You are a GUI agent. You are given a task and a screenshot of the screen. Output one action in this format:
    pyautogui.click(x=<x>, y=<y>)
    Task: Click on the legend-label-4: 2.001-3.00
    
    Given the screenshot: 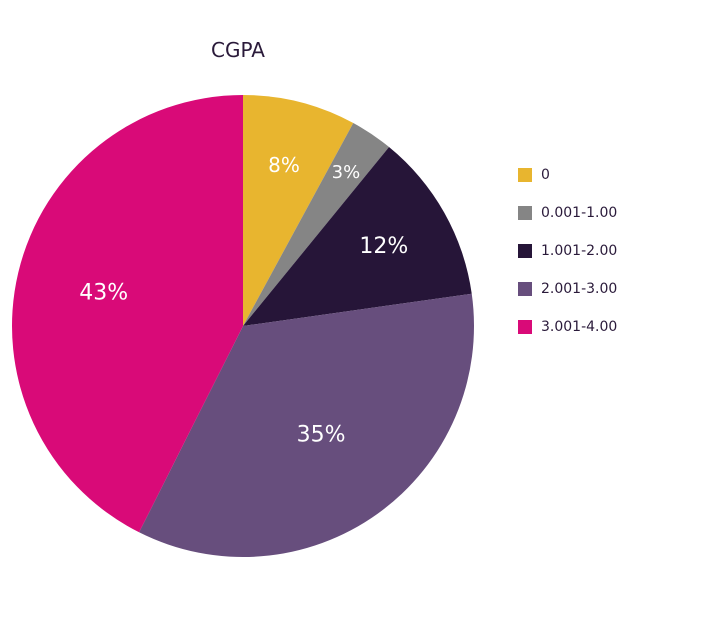 What is the action you would take?
    pyautogui.click(x=579, y=289)
    